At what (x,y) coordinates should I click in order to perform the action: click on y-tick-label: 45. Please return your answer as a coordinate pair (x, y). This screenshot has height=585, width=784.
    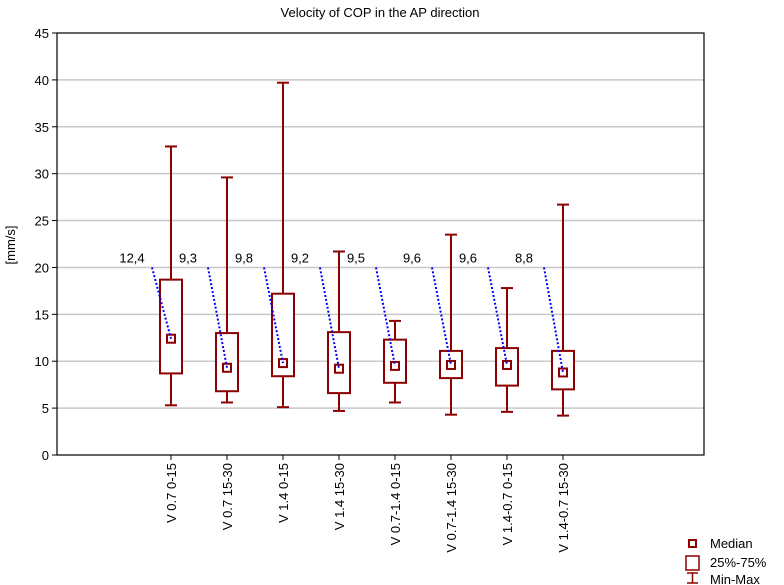
    Looking at the image, I should click on (42, 33).